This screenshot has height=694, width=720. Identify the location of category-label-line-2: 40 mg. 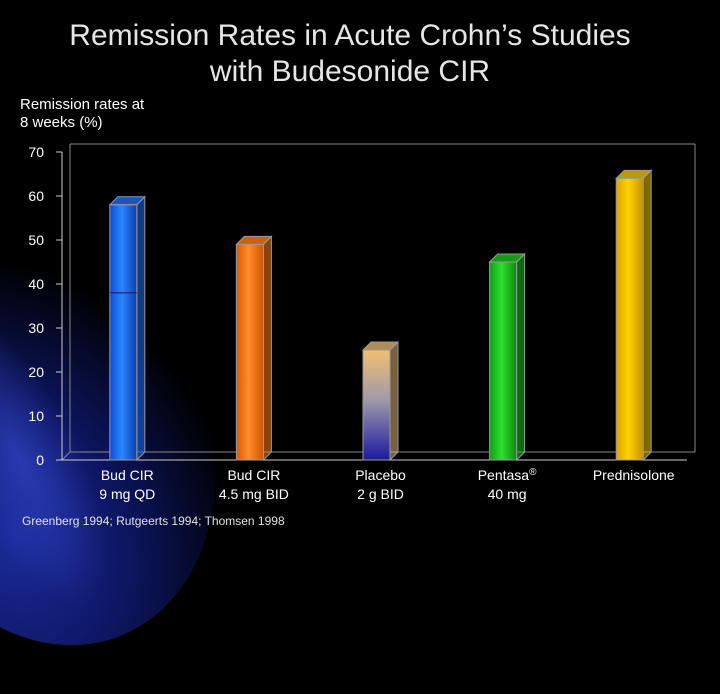
(507, 494).